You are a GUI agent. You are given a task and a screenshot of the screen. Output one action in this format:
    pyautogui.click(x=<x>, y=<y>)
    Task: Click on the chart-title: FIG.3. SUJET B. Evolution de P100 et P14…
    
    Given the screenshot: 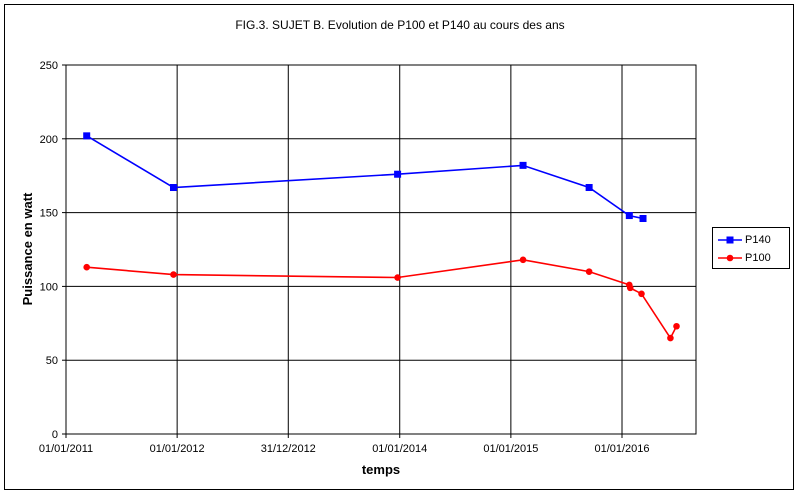 What is the action you would take?
    pyautogui.click(x=399, y=25)
    